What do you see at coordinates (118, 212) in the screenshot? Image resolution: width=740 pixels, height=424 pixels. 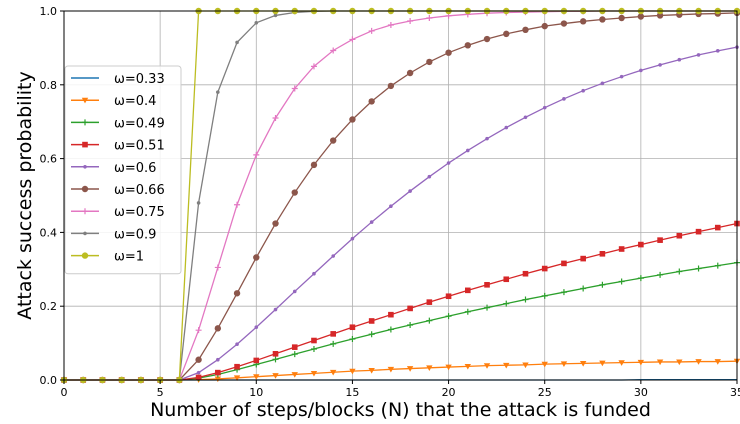 I see `legend-item: ω=0.75` at bounding box center [118, 212].